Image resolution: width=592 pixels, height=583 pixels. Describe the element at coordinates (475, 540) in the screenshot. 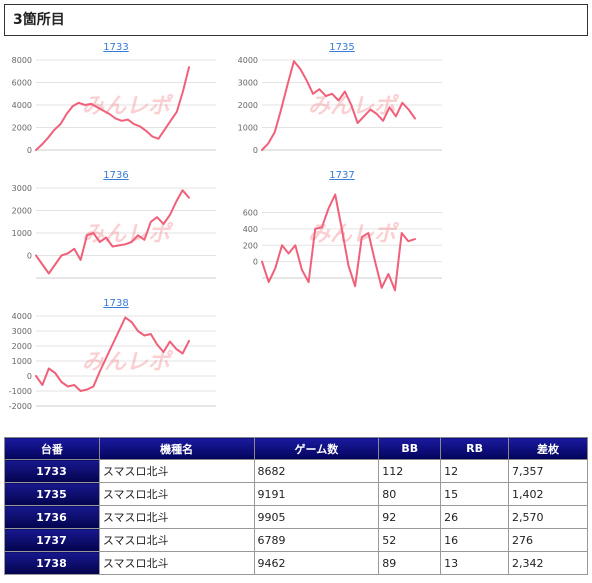

I see `rb-cell: 16` at that location.